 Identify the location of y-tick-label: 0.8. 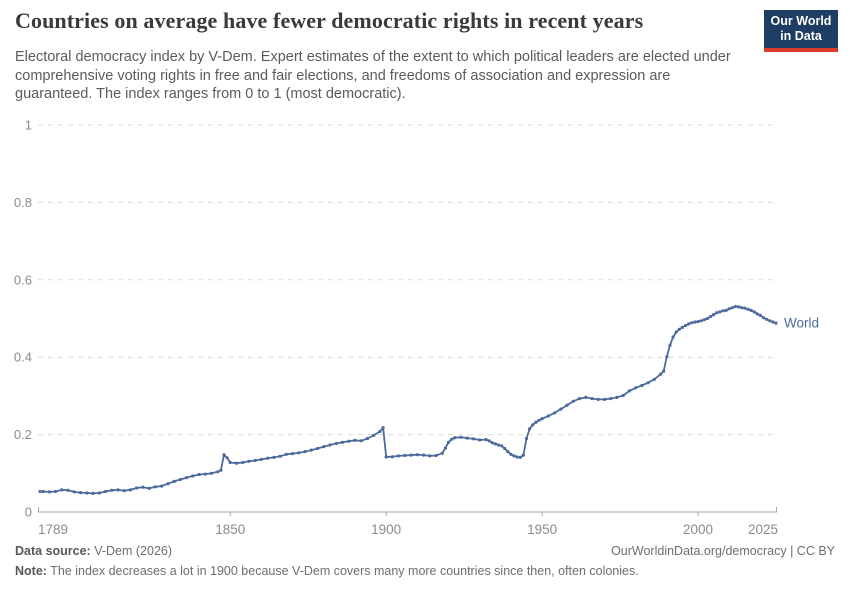
(23, 202).